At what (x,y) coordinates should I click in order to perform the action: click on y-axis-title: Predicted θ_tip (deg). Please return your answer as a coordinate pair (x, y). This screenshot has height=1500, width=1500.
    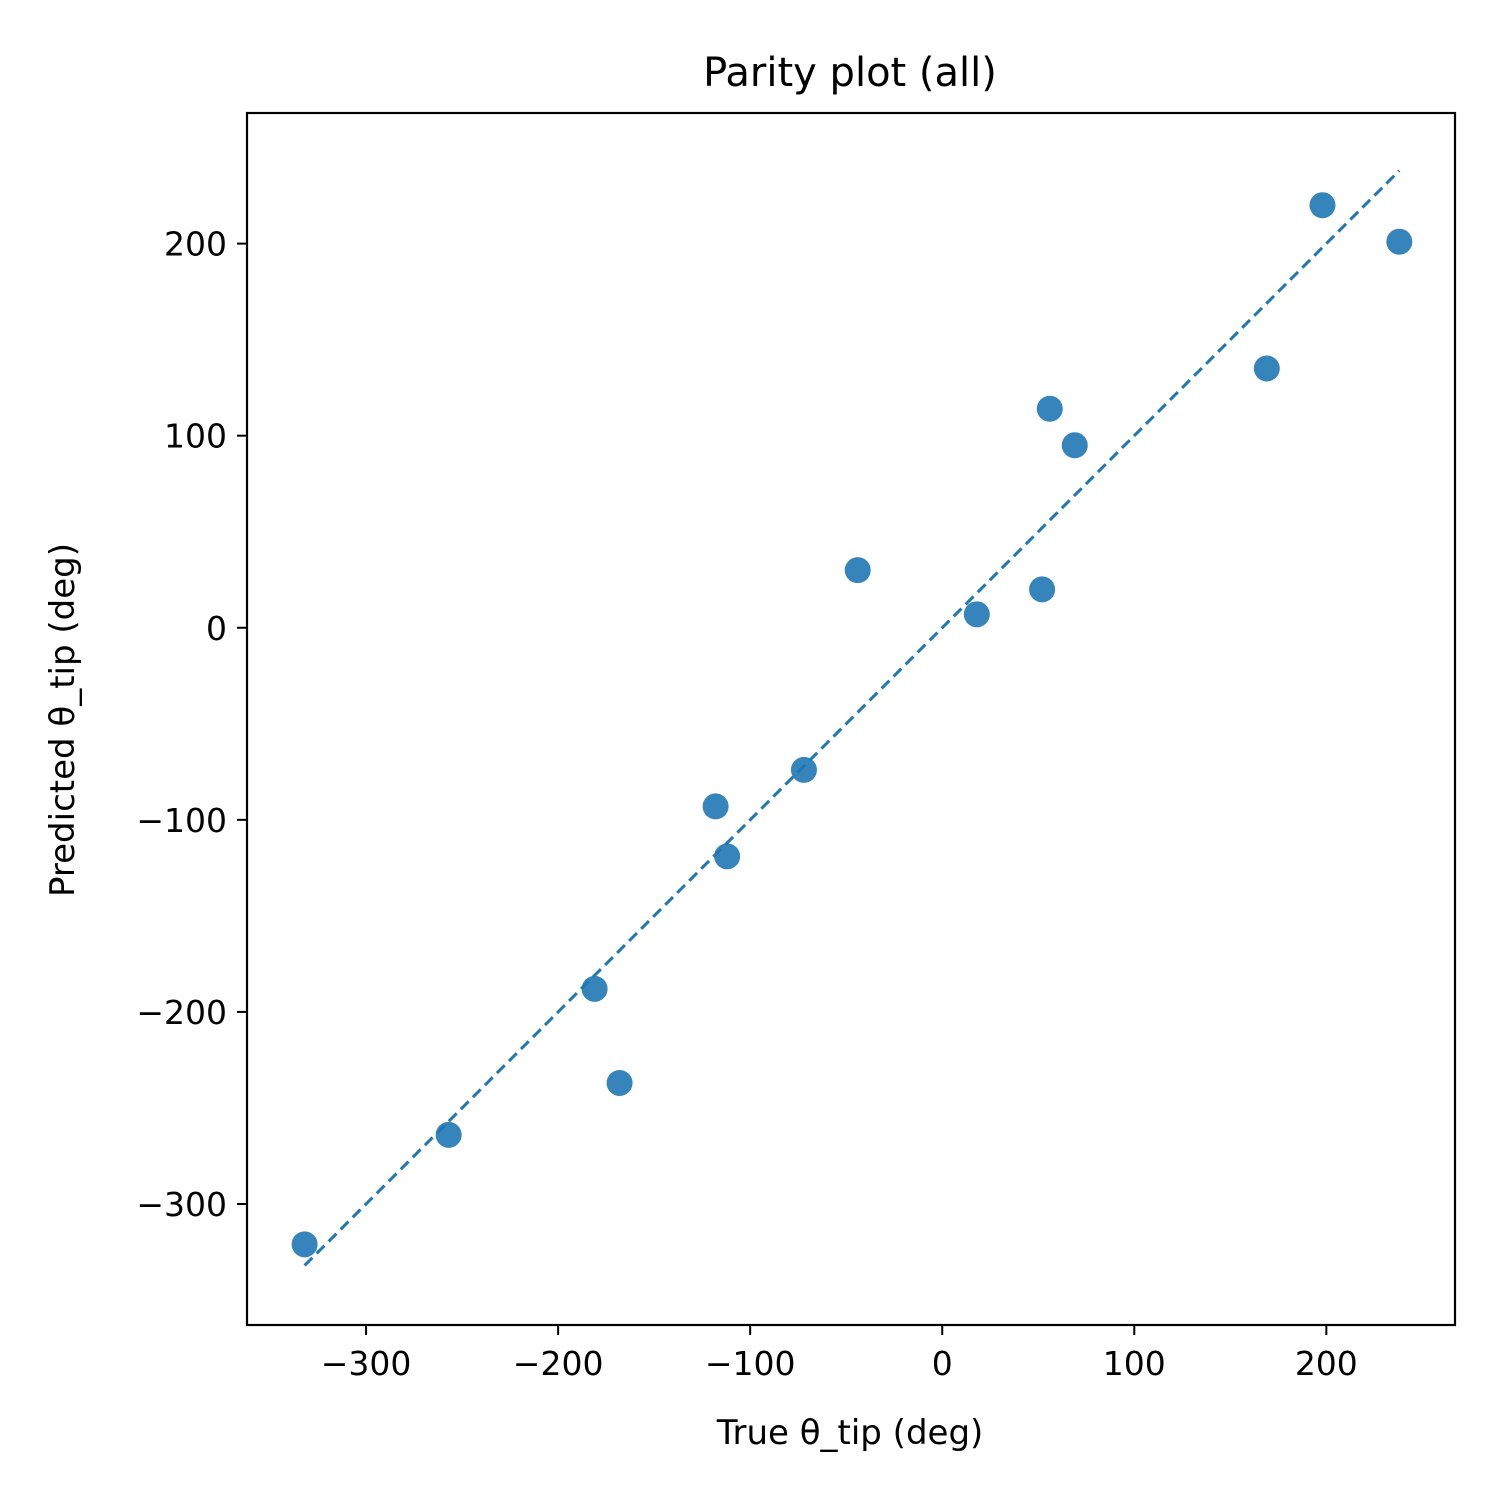
    Looking at the image, I should click on (63, 720).